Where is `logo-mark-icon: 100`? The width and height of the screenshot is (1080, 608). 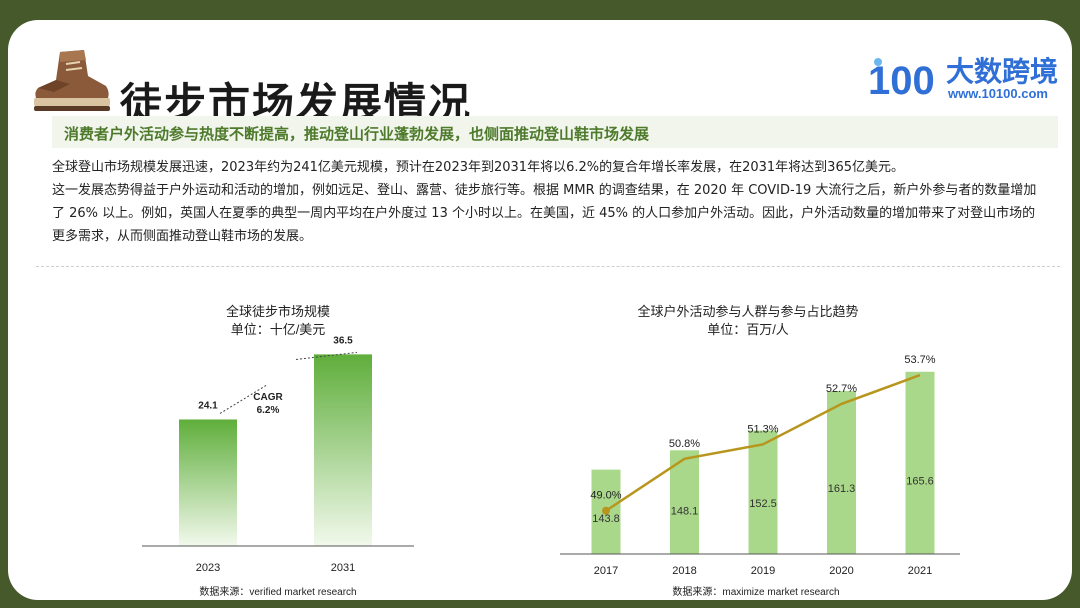
logo-mark-icon: 100 is located at coordinates (901, 80).